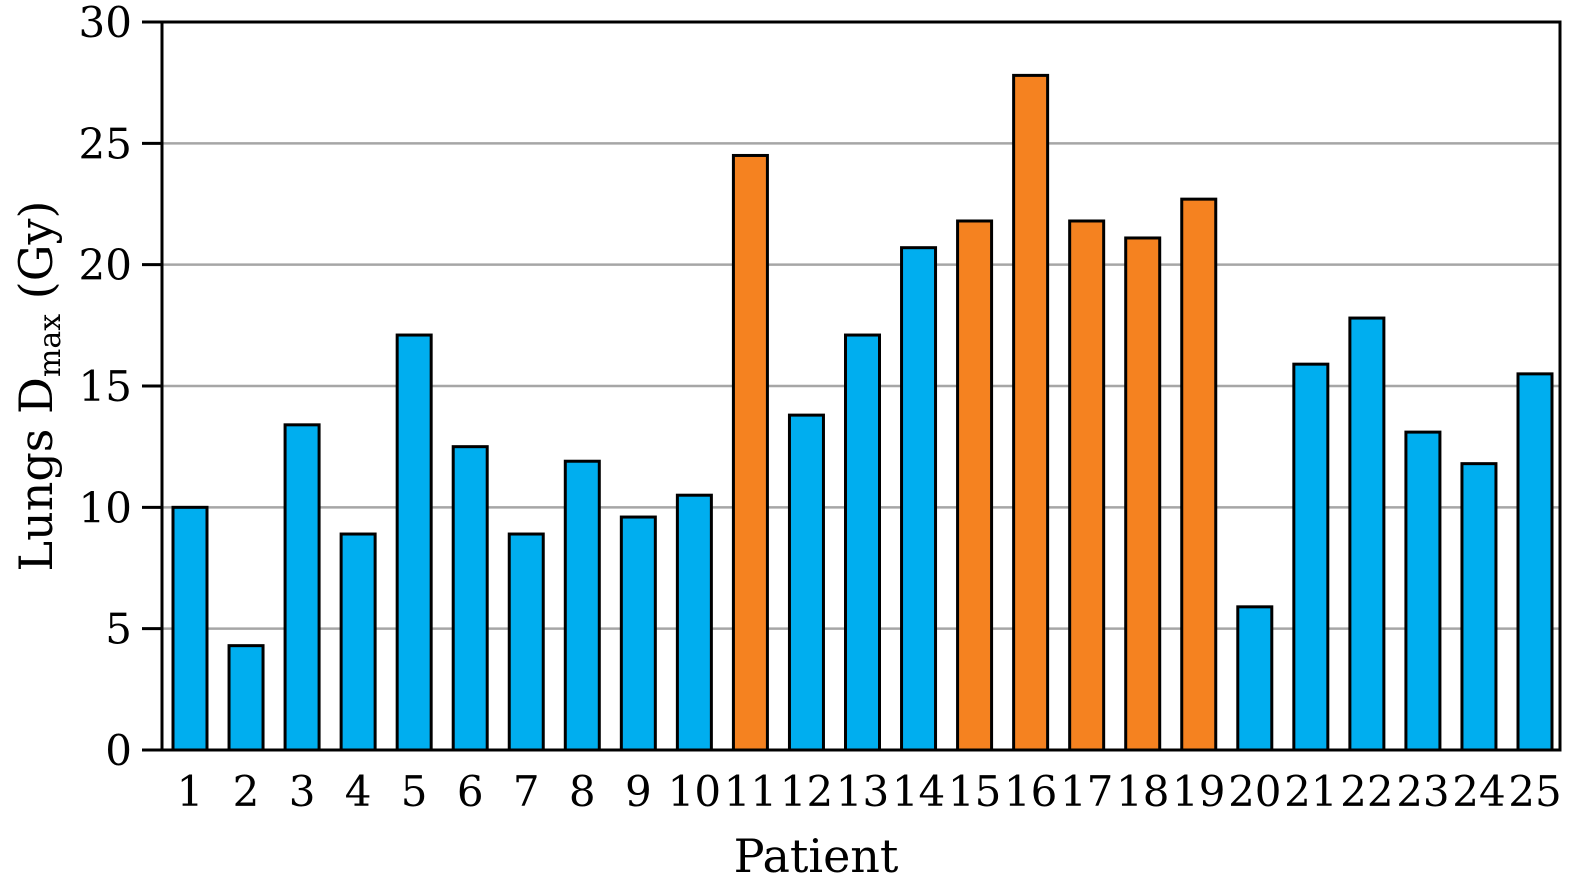 The height and width of the screenshot is (882, 1584). I want to click on x-tick-label: 11, so click(750, 791).